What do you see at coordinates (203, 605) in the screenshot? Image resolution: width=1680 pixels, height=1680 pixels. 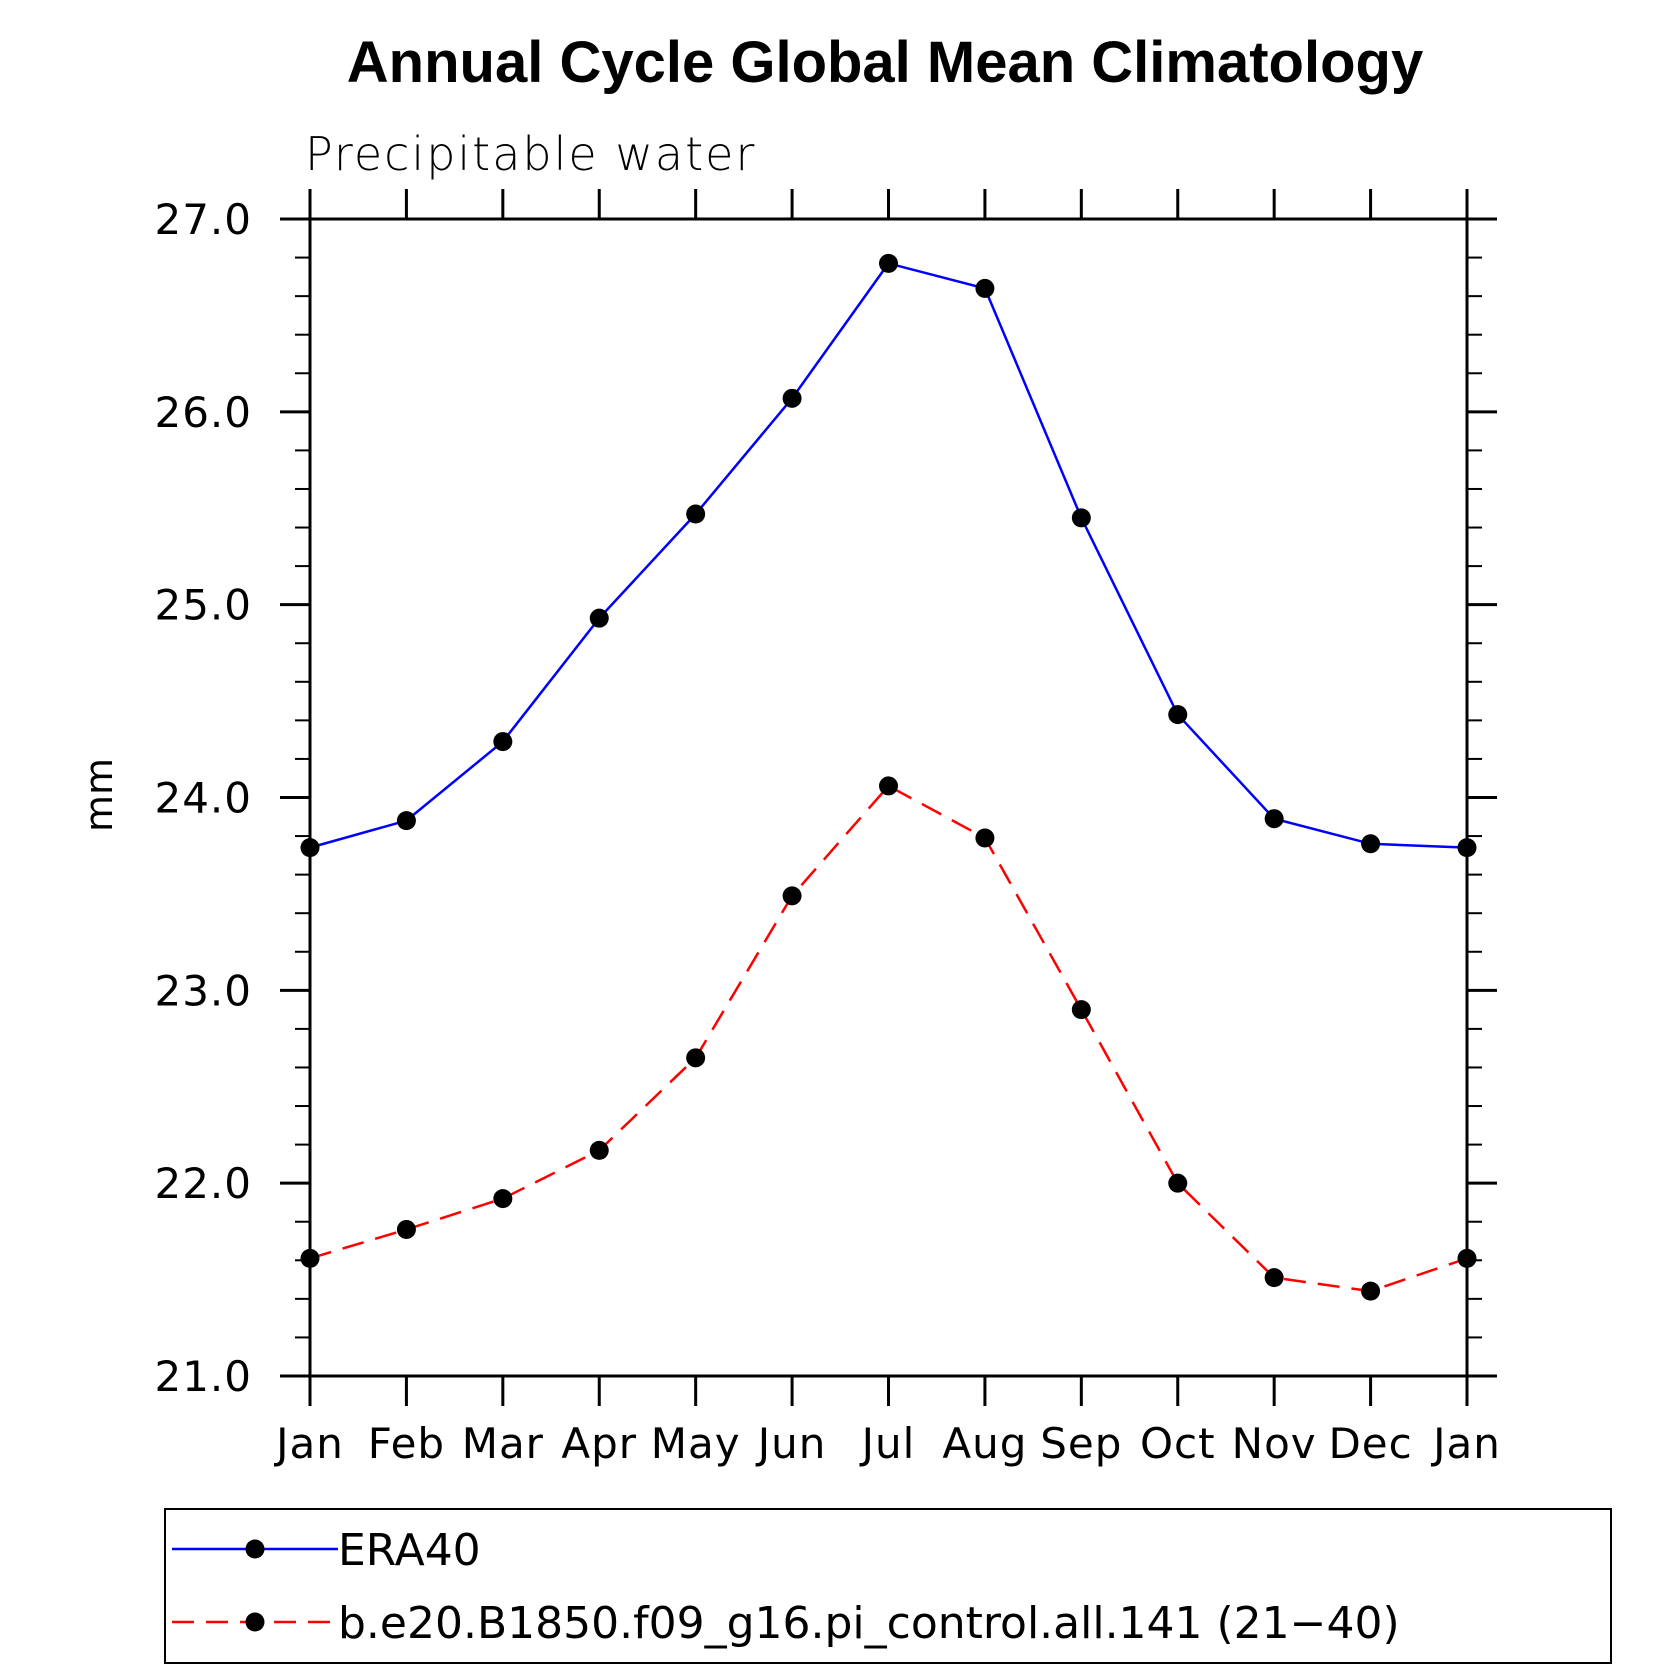 I see `y-tick-label: 25.0` at bounding box center [203, 605].